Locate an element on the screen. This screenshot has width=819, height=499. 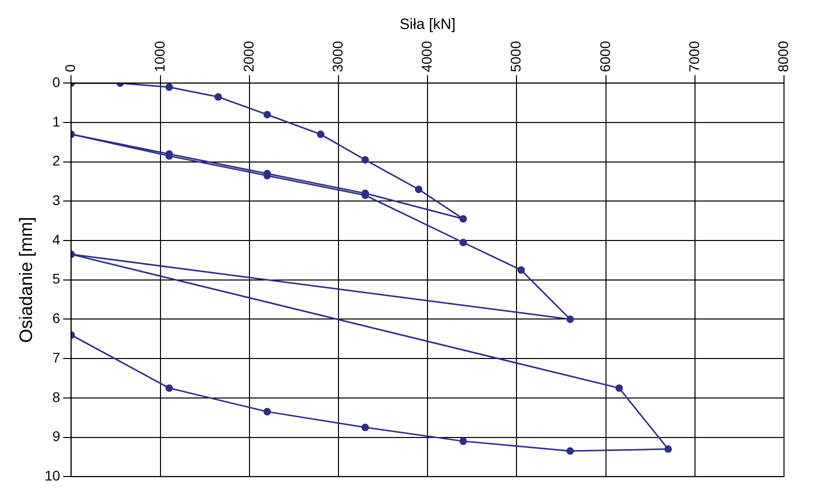
x-tick-label: 8000 is located at coordinates (783, 56).